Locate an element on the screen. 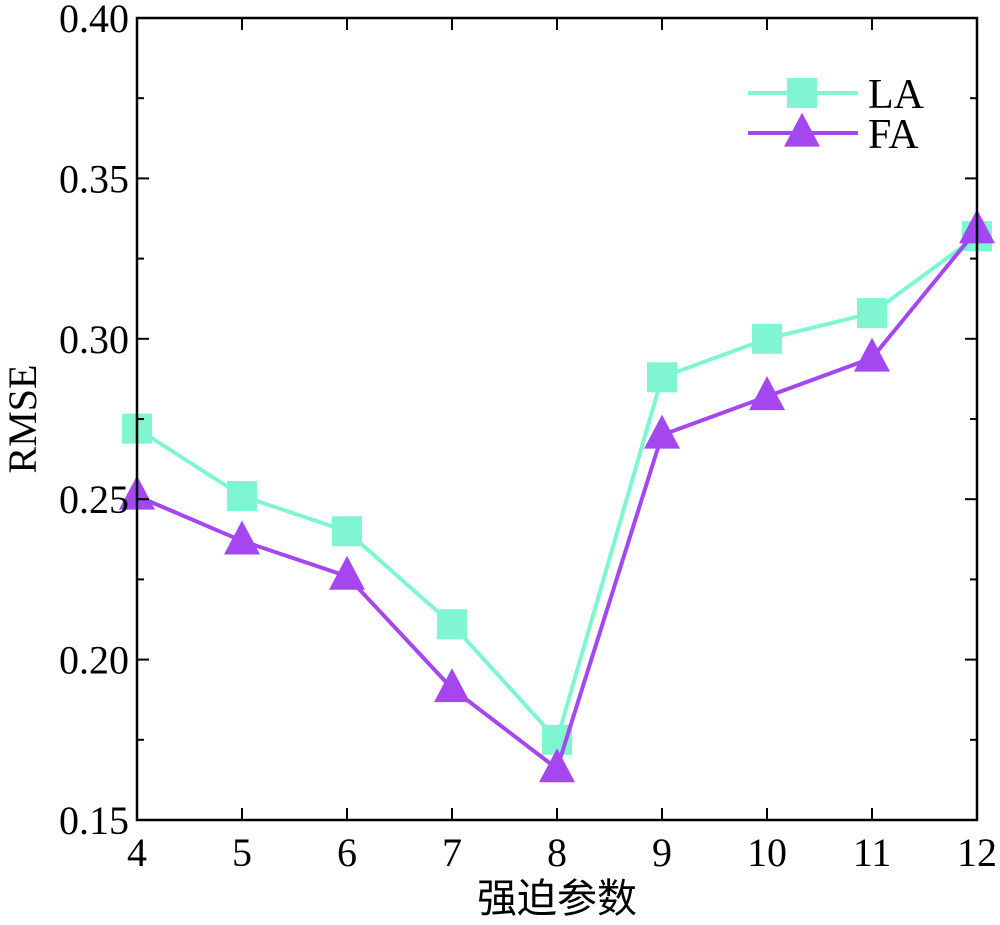 This screenshot has width=1000, height=925. x-tick-label: 11 is located at coordinates (872, 852).